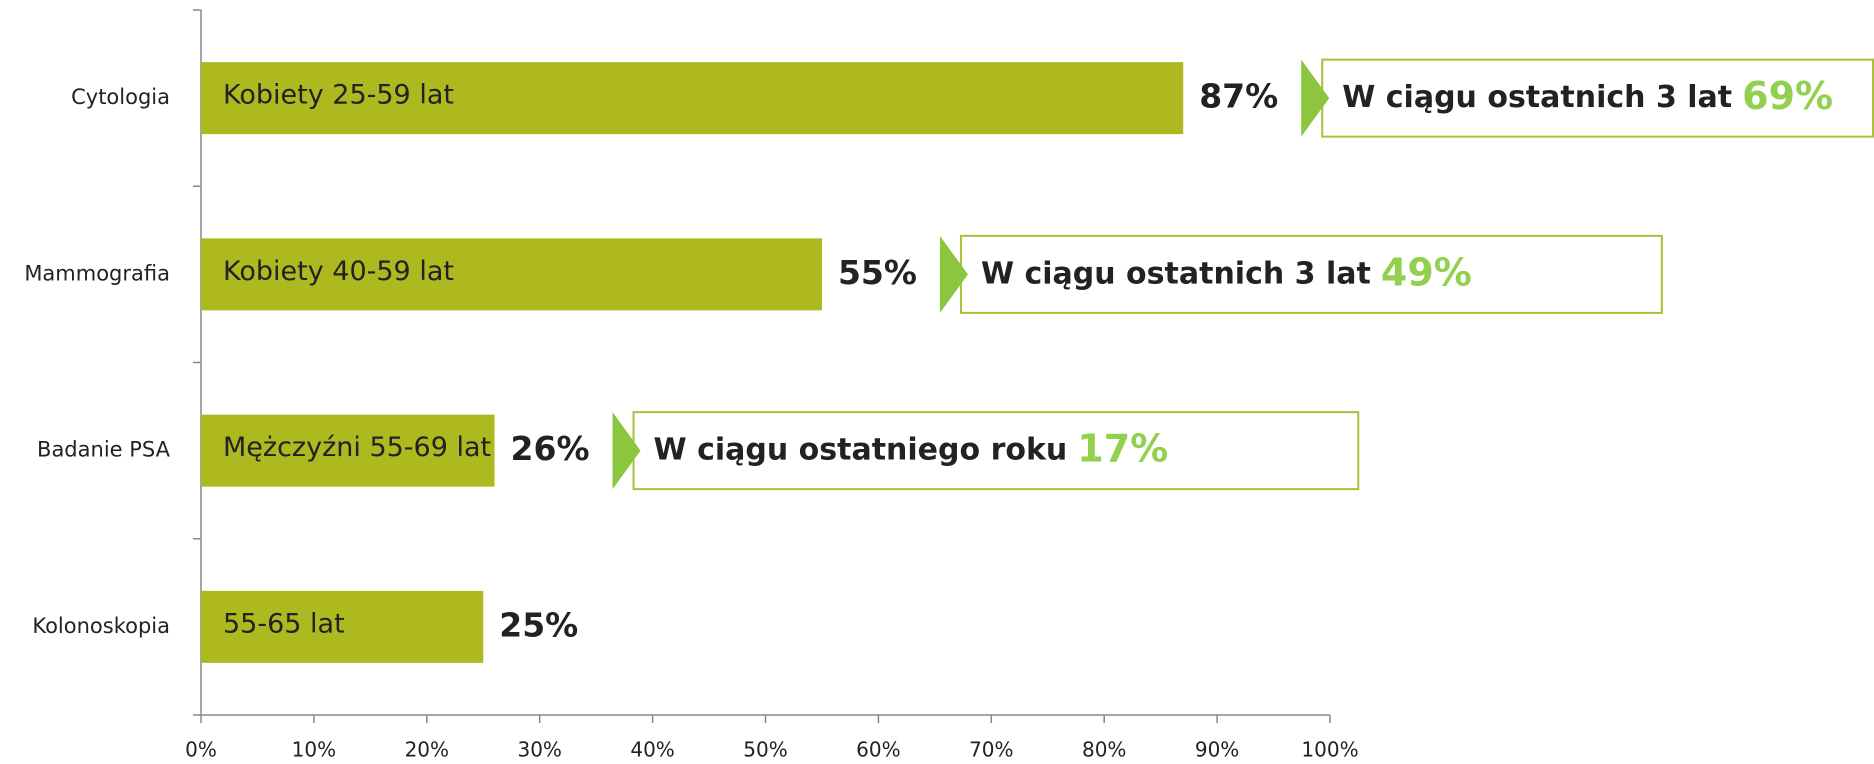 This screenshot has height=764, width=1874. I want to click on x-tick-label: 80%, so click(1104, 750).